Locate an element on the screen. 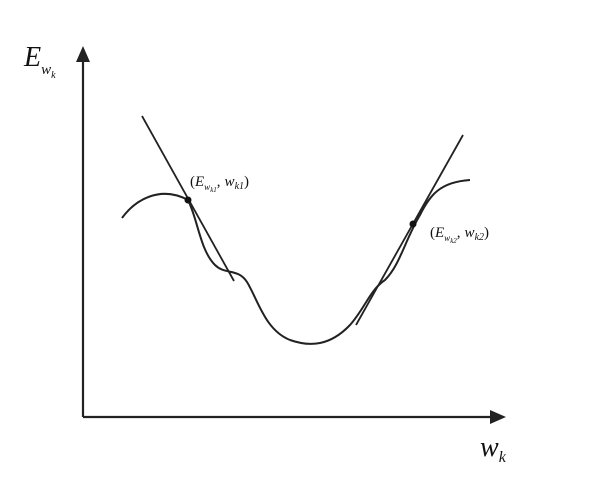 Image resolution: width=589 pixels, height=485 pixels. tangent-line is located at coordinates (409, 230).